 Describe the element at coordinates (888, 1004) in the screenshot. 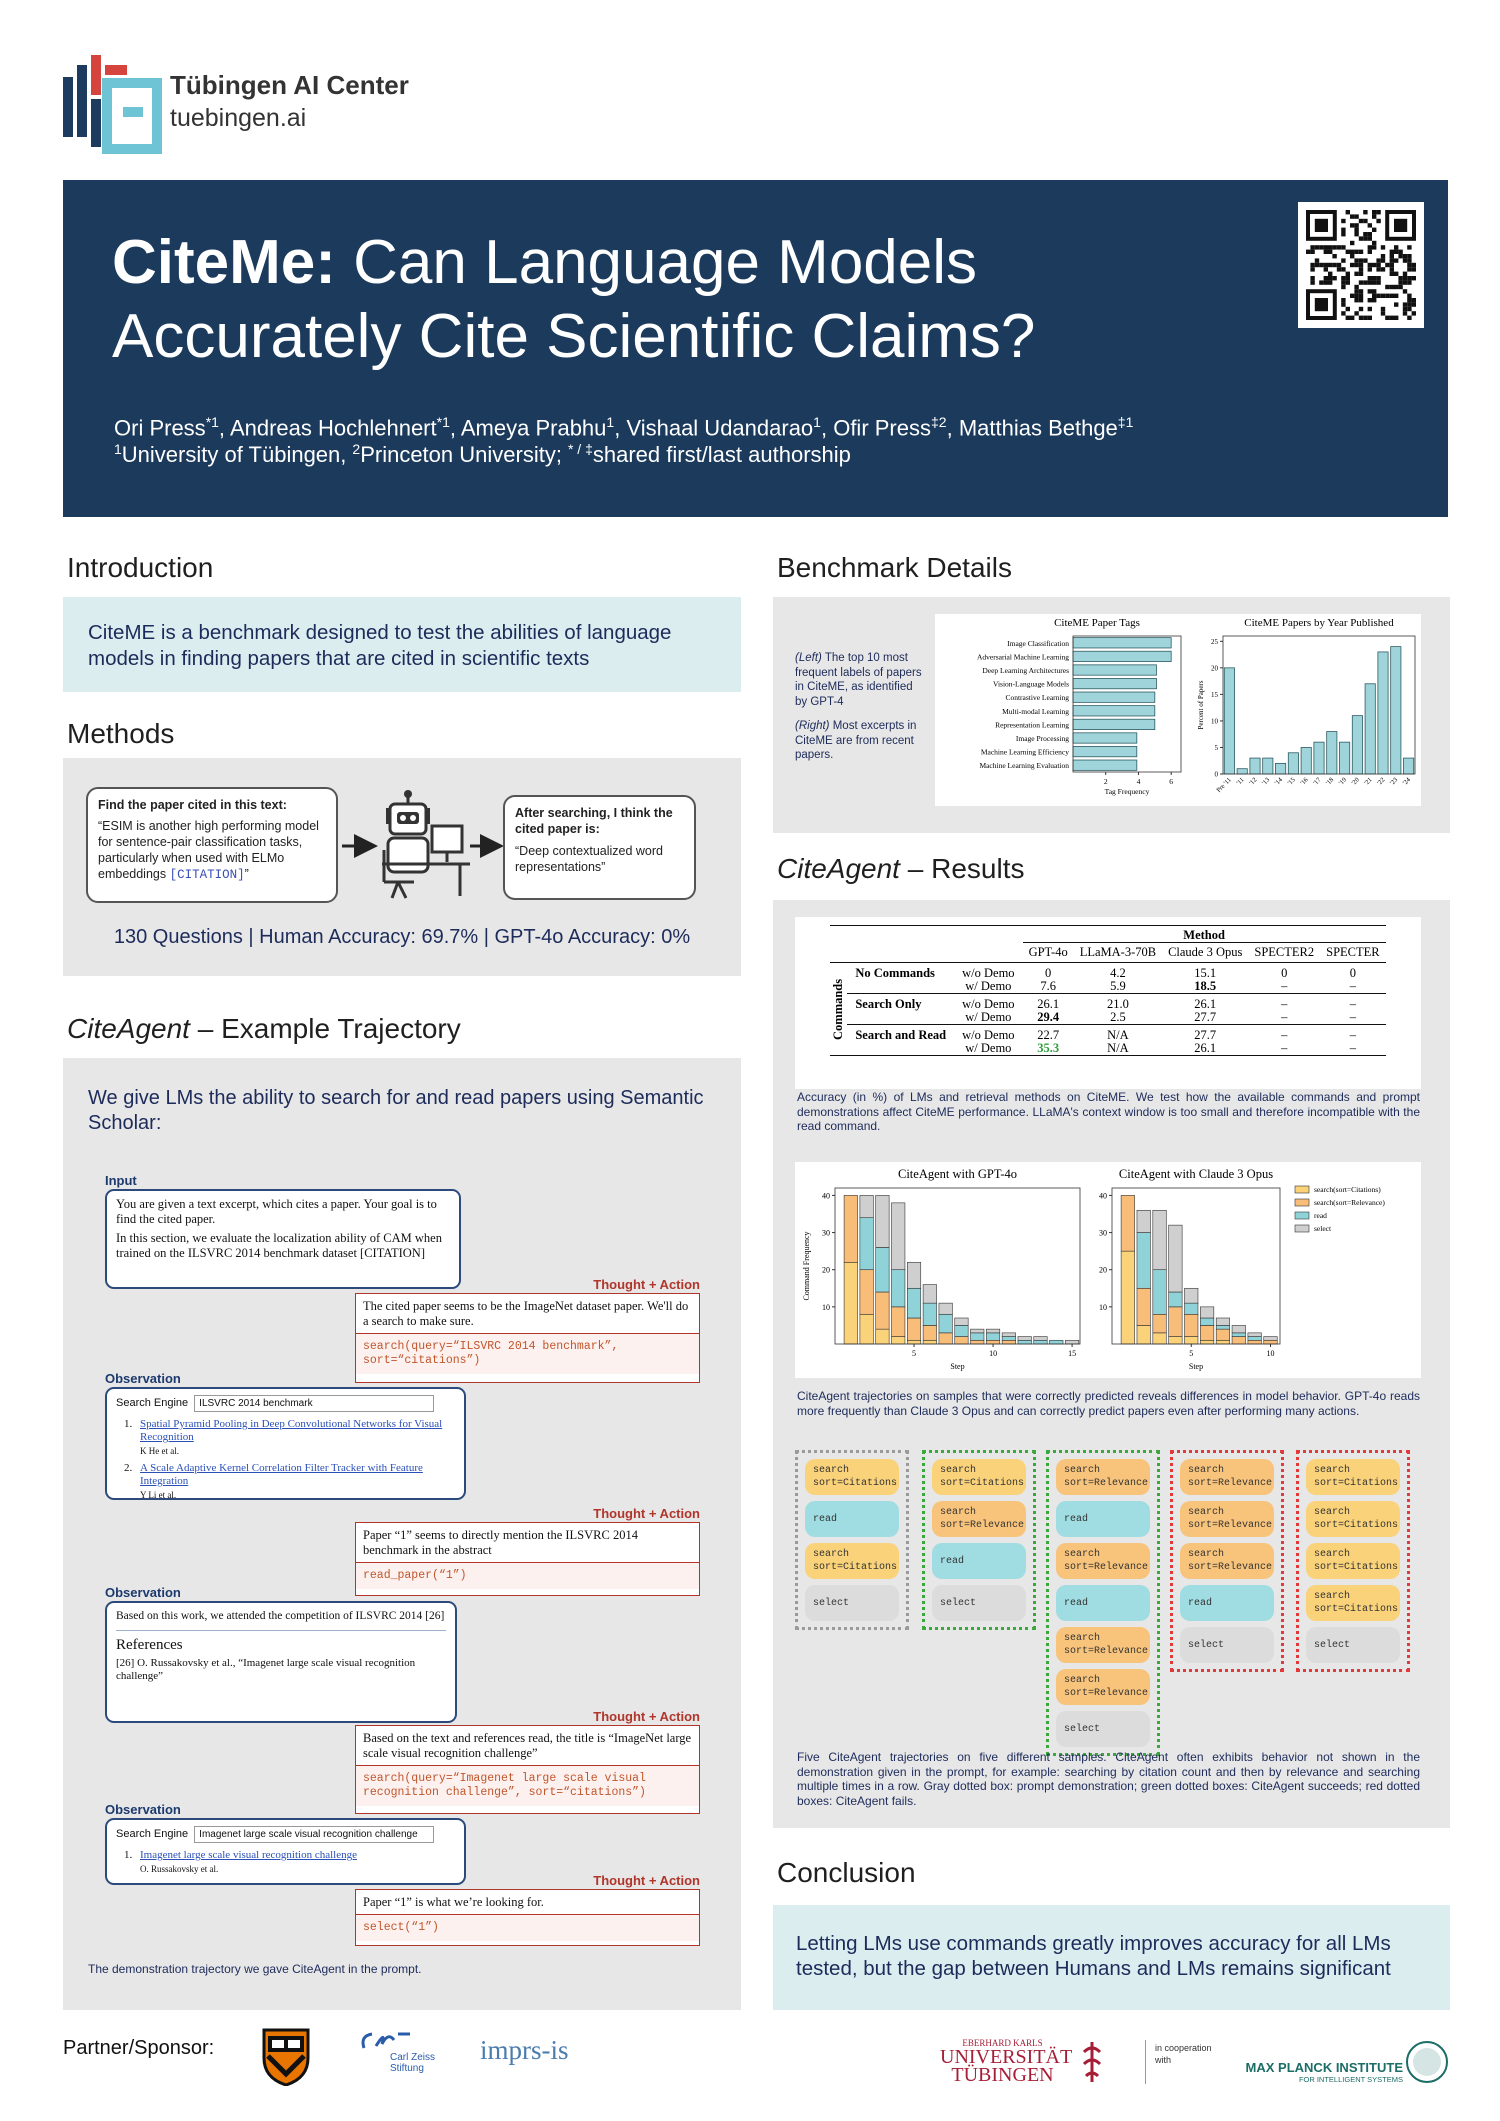

I see `command-name: Search Only` at that location.